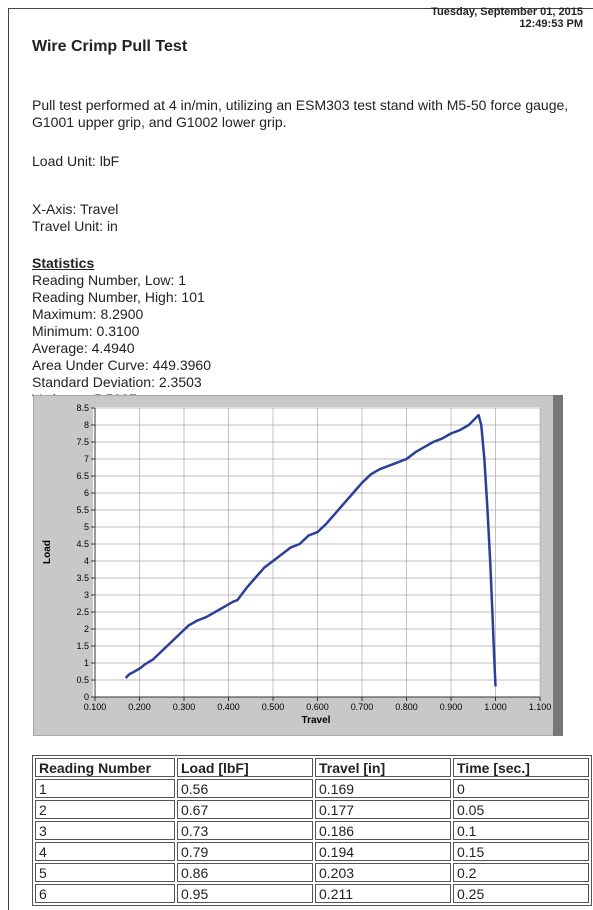  I want to click on y-tick-label: 0, so click(86, 697).